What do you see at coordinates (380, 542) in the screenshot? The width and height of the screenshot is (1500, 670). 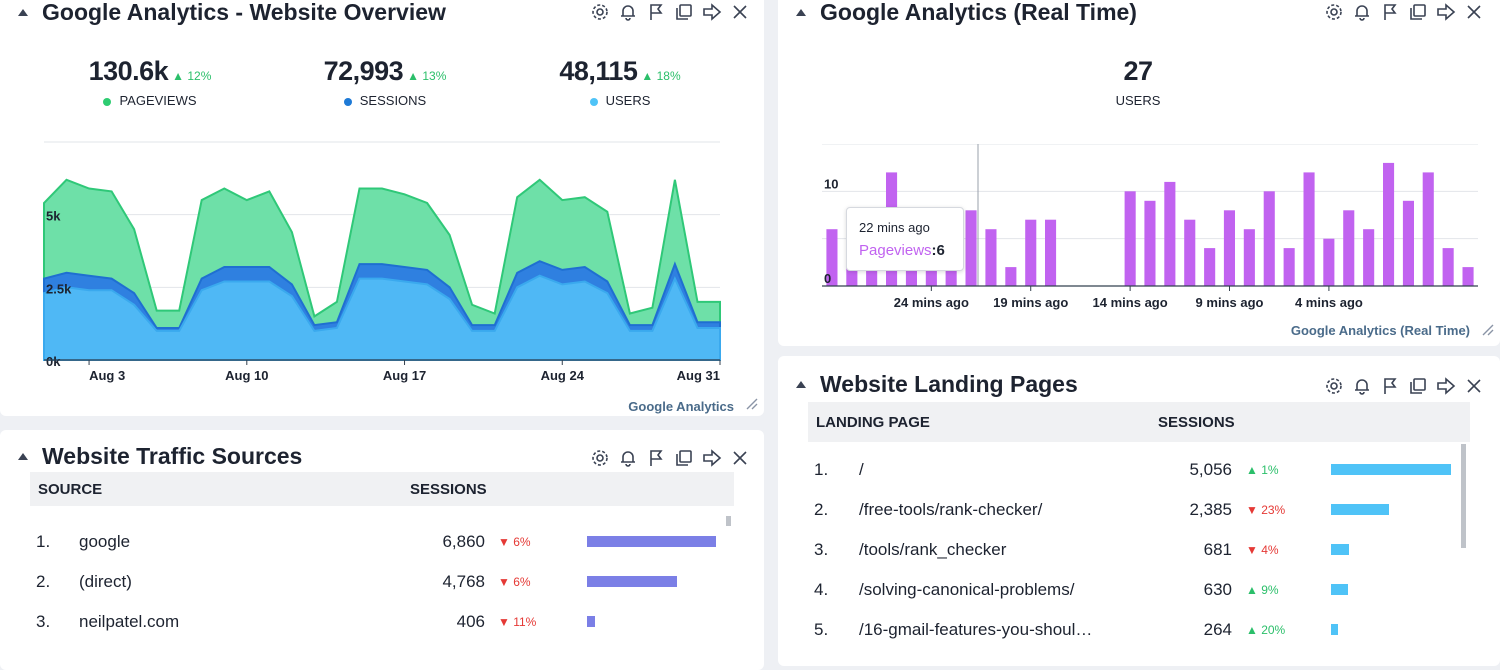 I see `table-row: 1. google 6,860 ▼ 6%` at bounding box center [380, 542].